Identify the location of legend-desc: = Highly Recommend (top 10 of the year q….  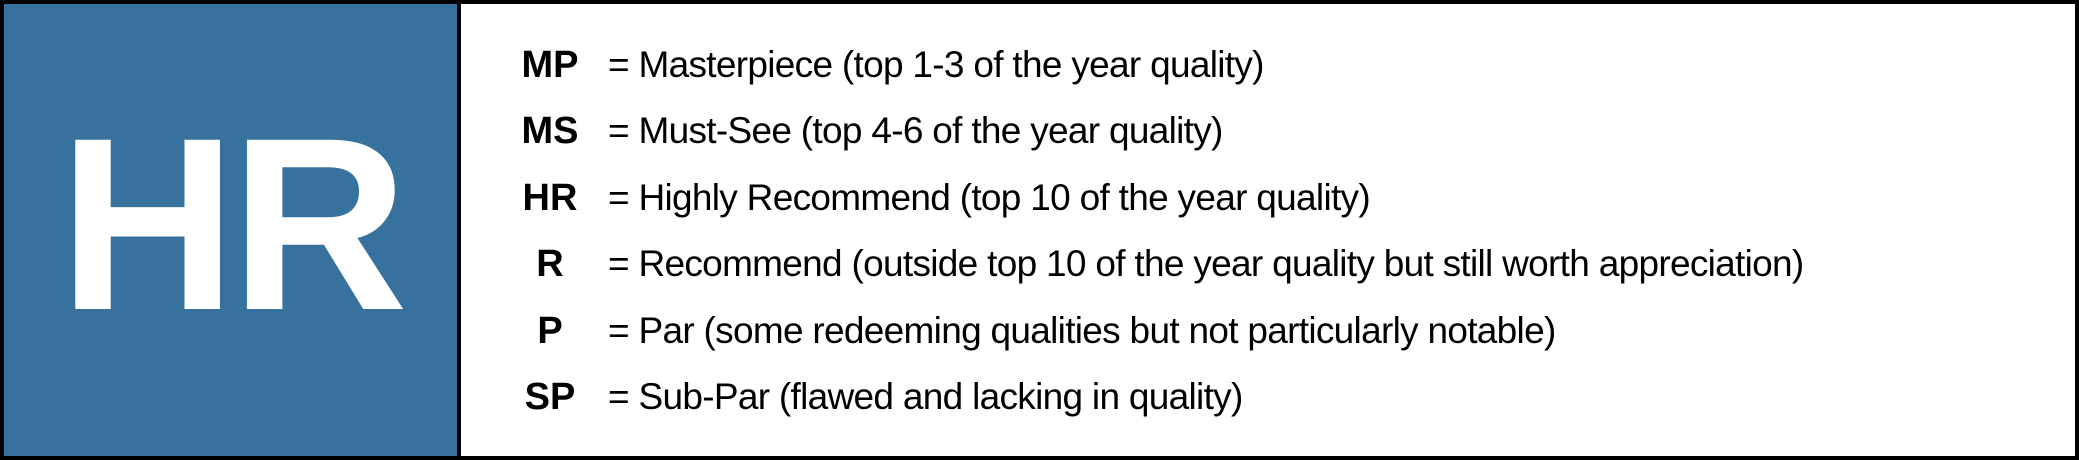
(989, 197).